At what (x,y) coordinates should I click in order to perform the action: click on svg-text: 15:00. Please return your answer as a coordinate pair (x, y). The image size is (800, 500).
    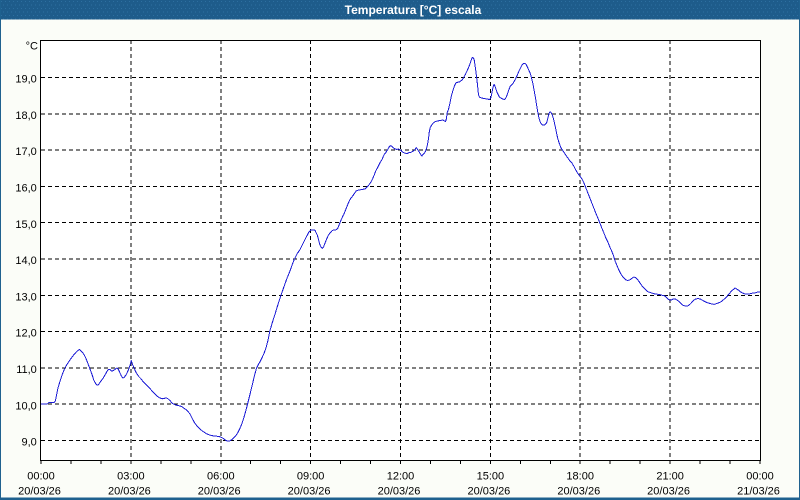
    Looking at the image, I should click on (491, 477).